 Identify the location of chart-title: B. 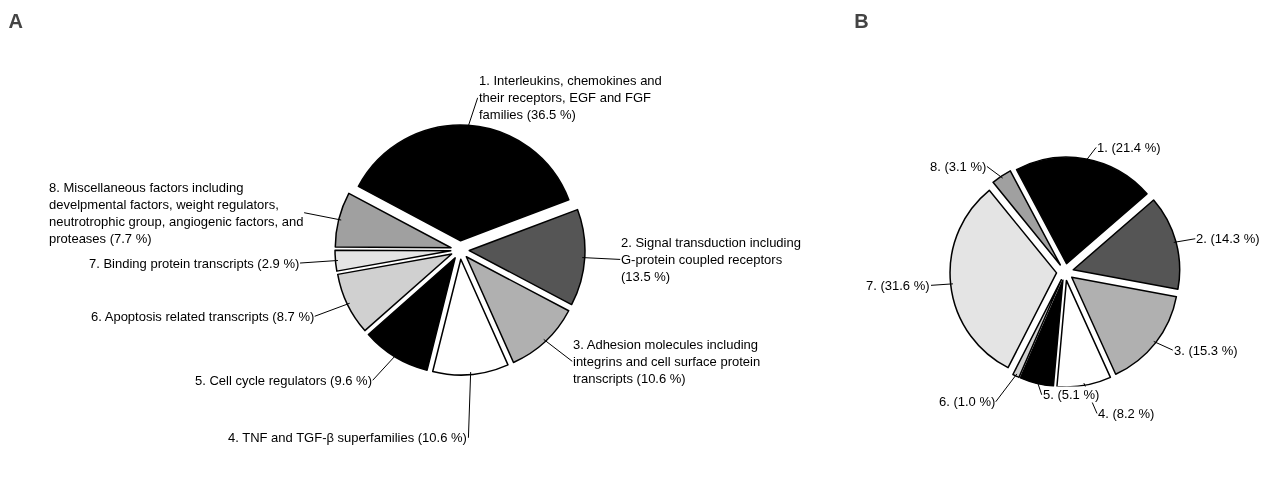
(861, 21).